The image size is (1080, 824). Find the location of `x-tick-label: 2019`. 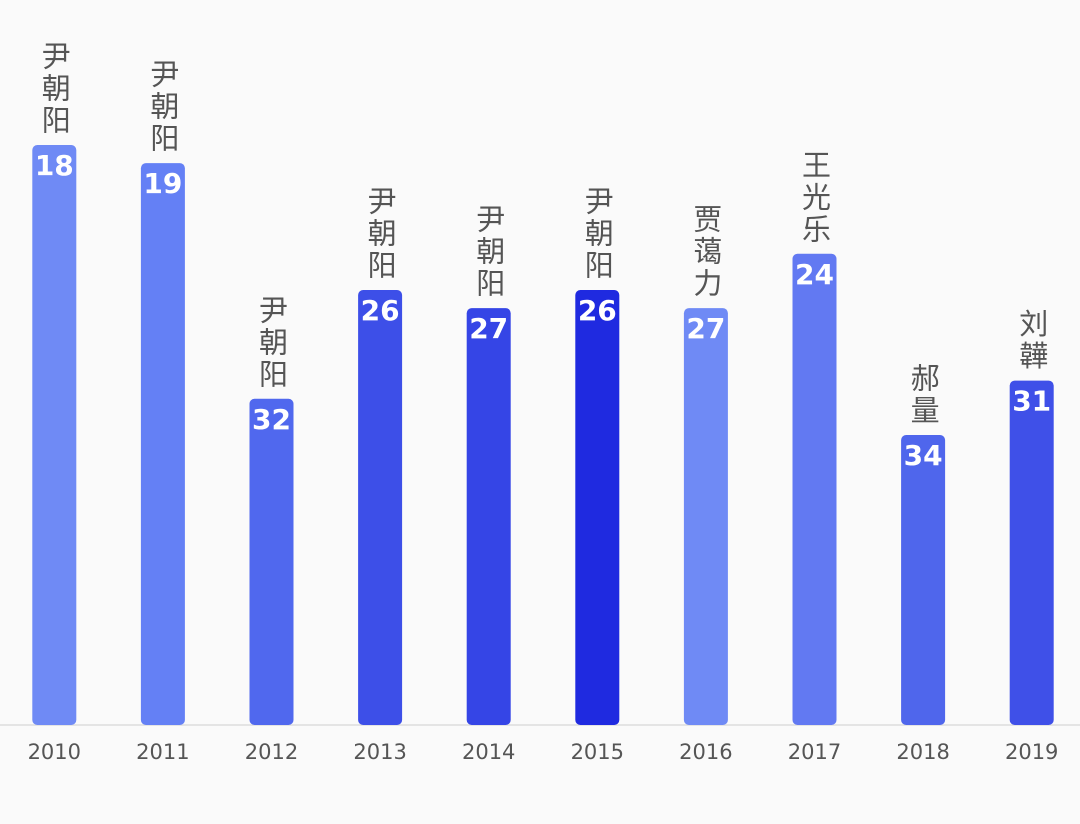

x-tick-label: 2019 is located at coordinates (1031, 752).